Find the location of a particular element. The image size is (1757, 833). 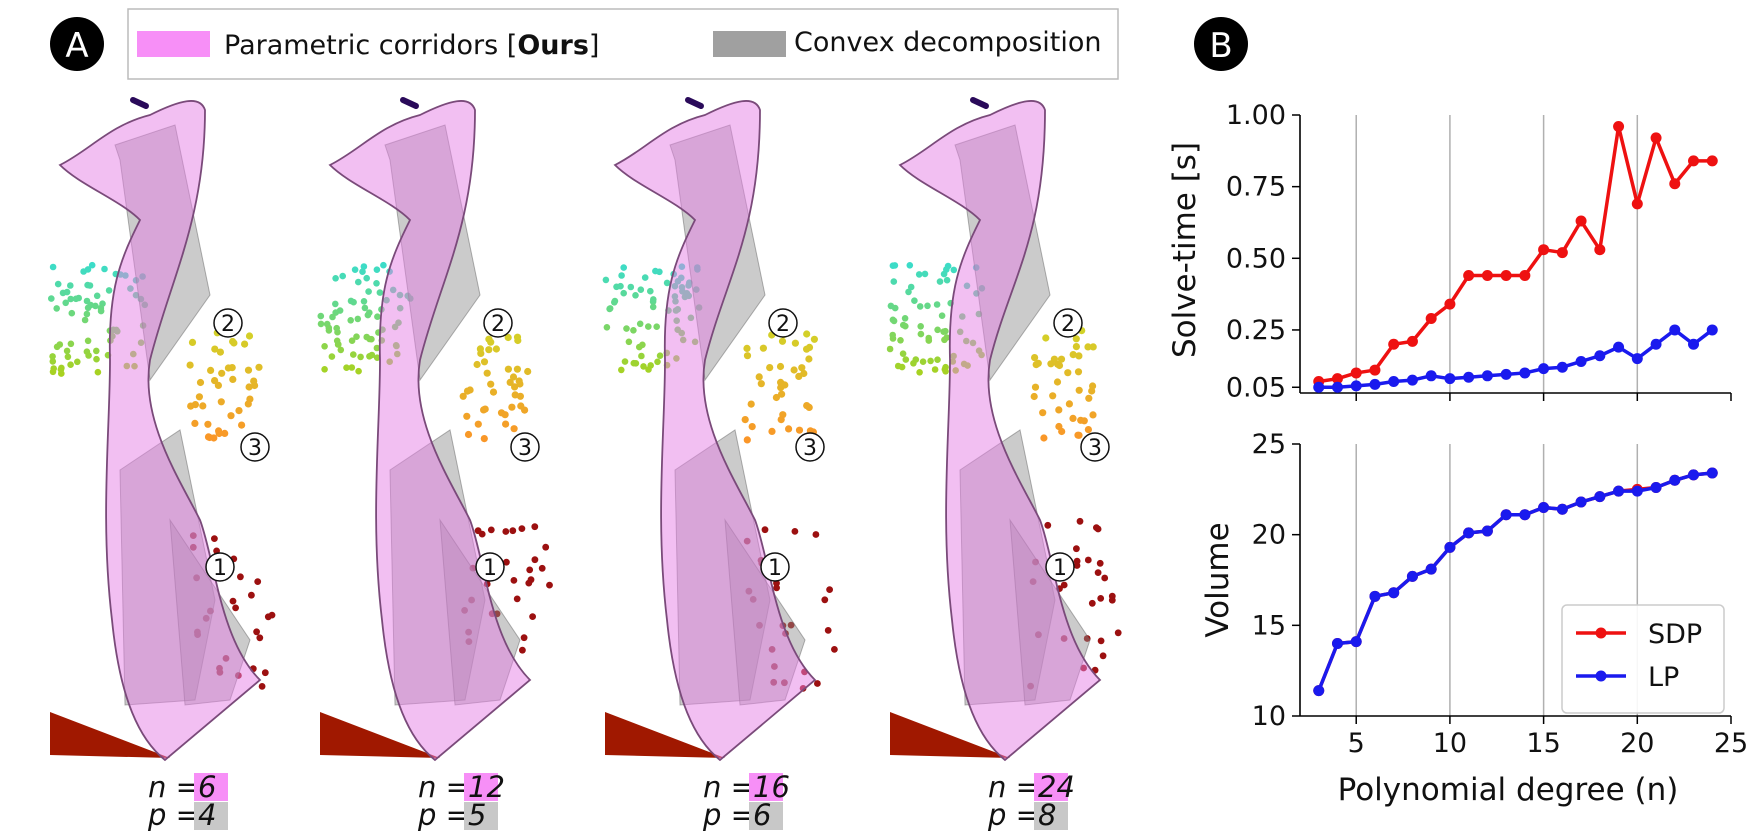

legend-marker-lp is located at coordinates (1601, 676).